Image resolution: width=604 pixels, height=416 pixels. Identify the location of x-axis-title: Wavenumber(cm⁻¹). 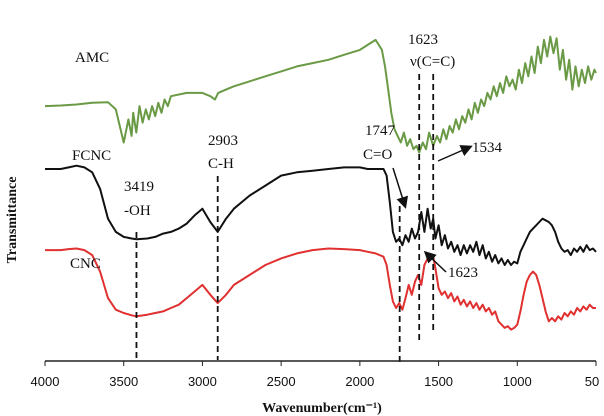
(322, 408).